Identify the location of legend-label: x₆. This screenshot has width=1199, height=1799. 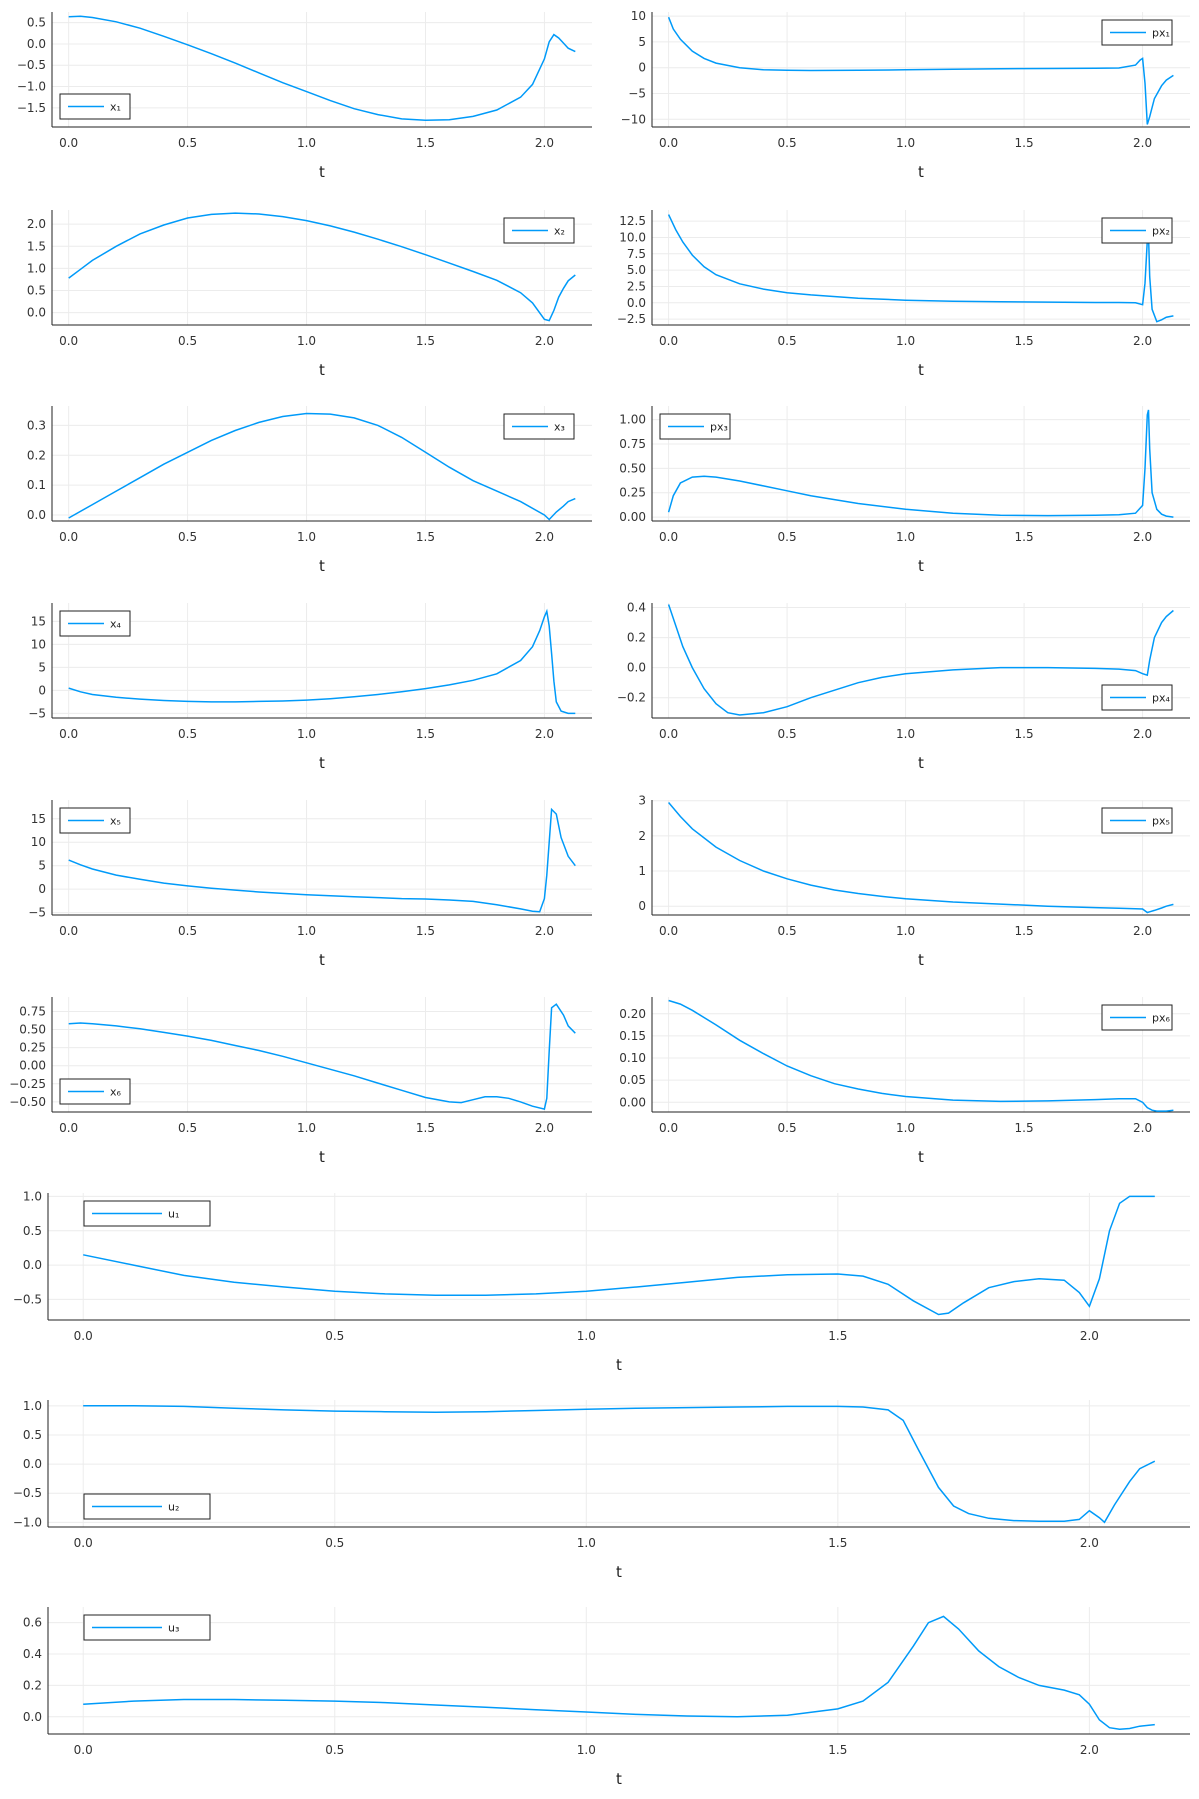
(116, 1092).